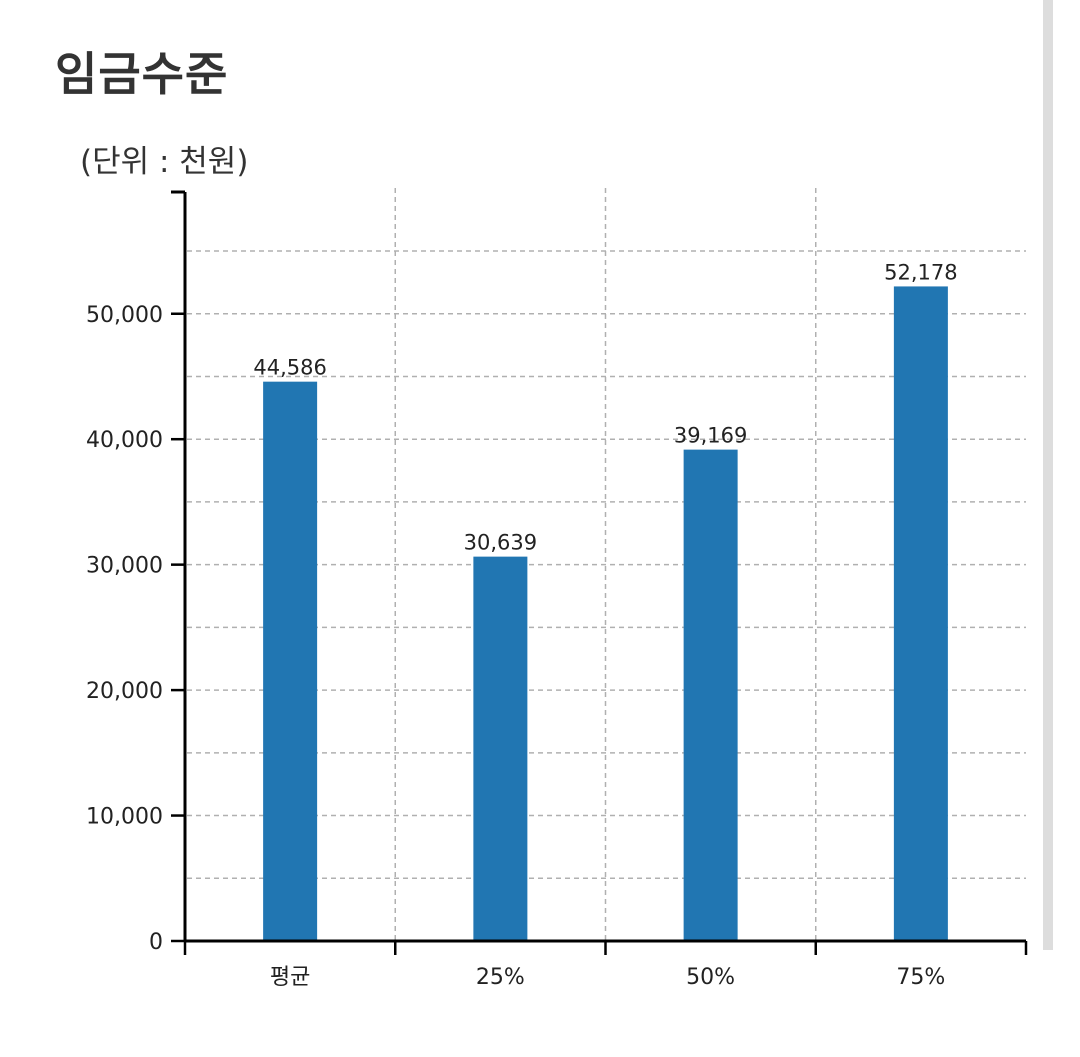 This screenshot has width=1080, height=1057. What do you see at coordinates (920, 977) in the screenshot?
I see `x-tick-label: 75%` at bounding box center [920, 977].